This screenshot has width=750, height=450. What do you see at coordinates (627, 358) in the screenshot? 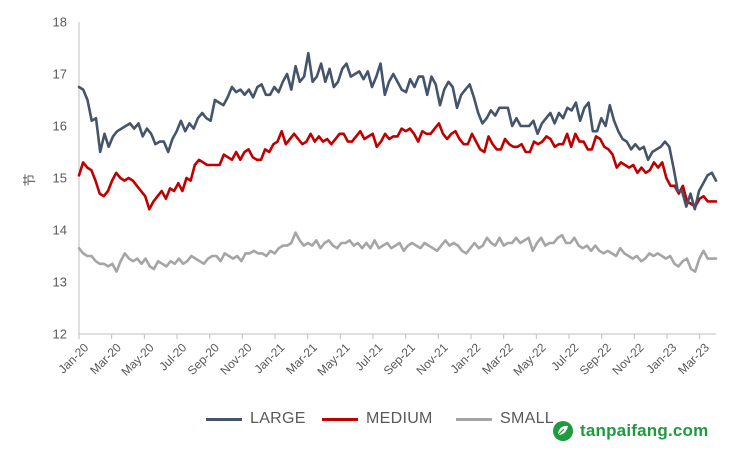
I see `x-tick-label: Nov-22` at bounding box center [627, 358].